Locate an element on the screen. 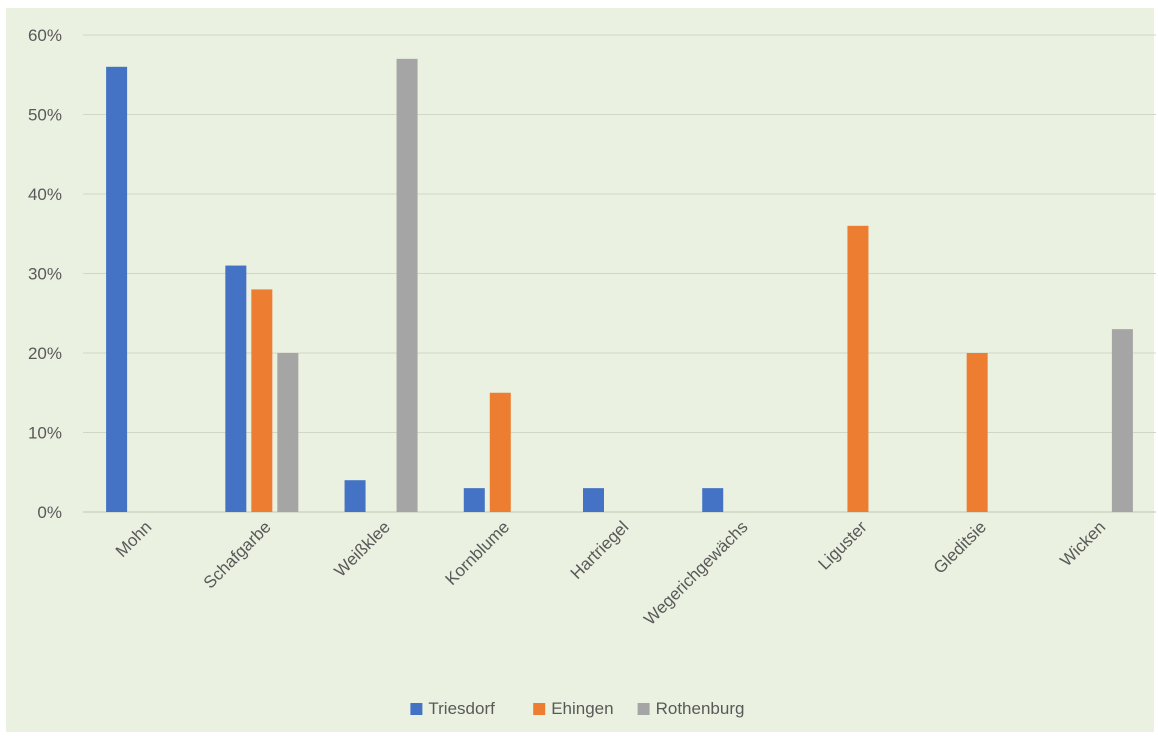 The height and width of the screenshot is (738, 1158). legend-label: Triesdorf is located at coordinates (461, 708).